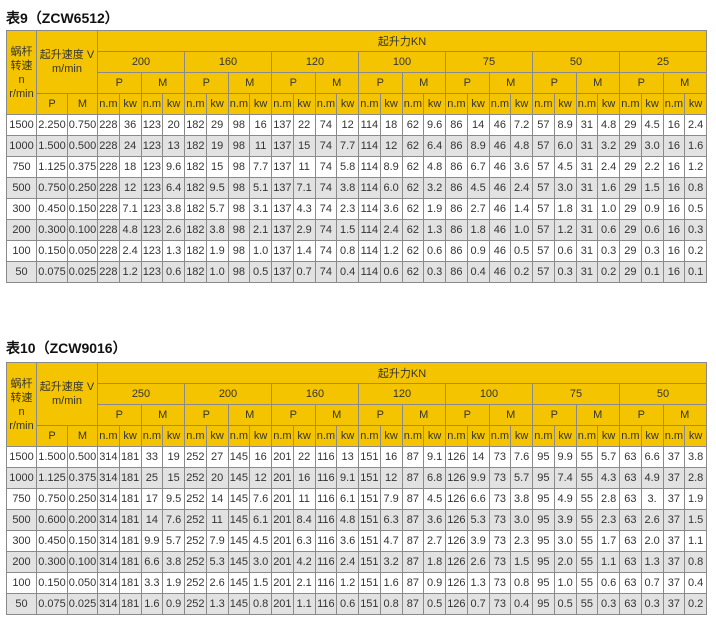 This screenshot has height=636, width=716. What do you see at coordinates (52, 188) in the screenshot?
I see `table-cell: 0.750` at bounding box center [52, 188].